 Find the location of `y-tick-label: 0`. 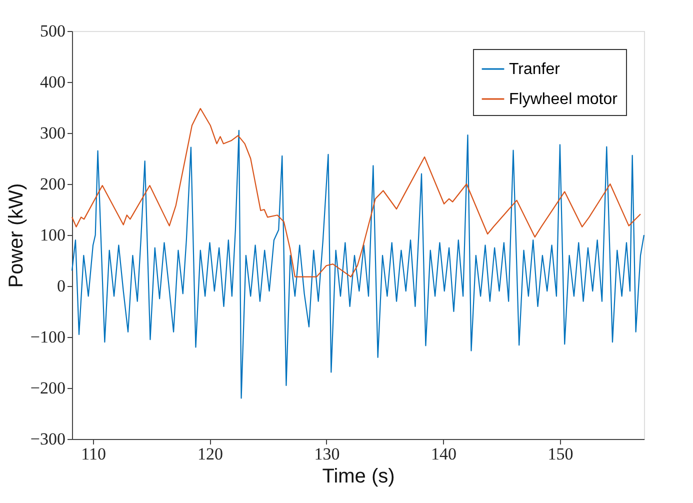

y-tick-label: 0 is located at coordinates (61, 286).